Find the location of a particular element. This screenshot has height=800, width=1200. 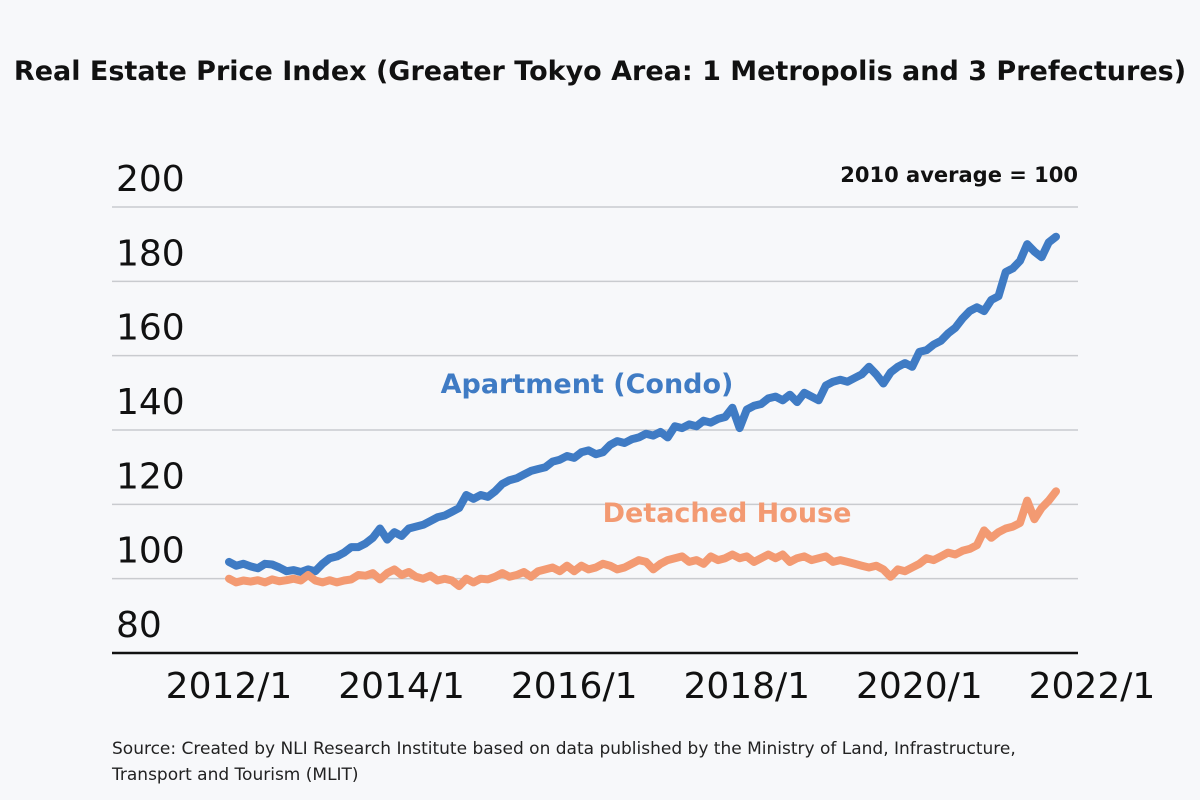

y-tick-label: 180 is located at coordinates (150, 253).